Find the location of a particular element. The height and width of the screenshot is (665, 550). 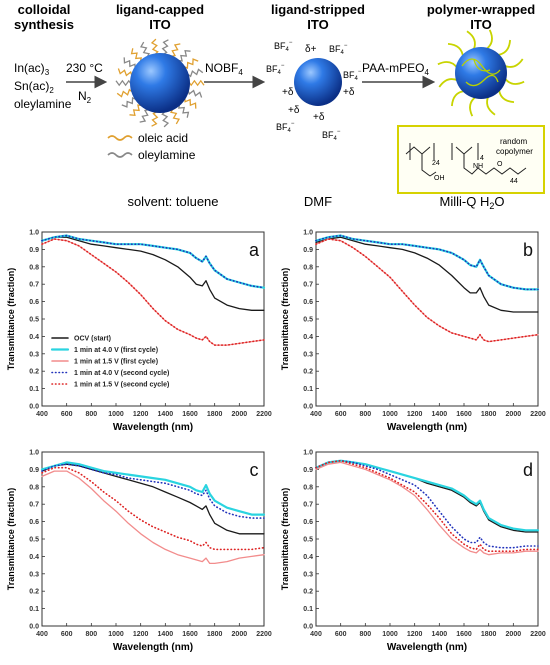

panel-label: d is located at coordinates (528, 470).